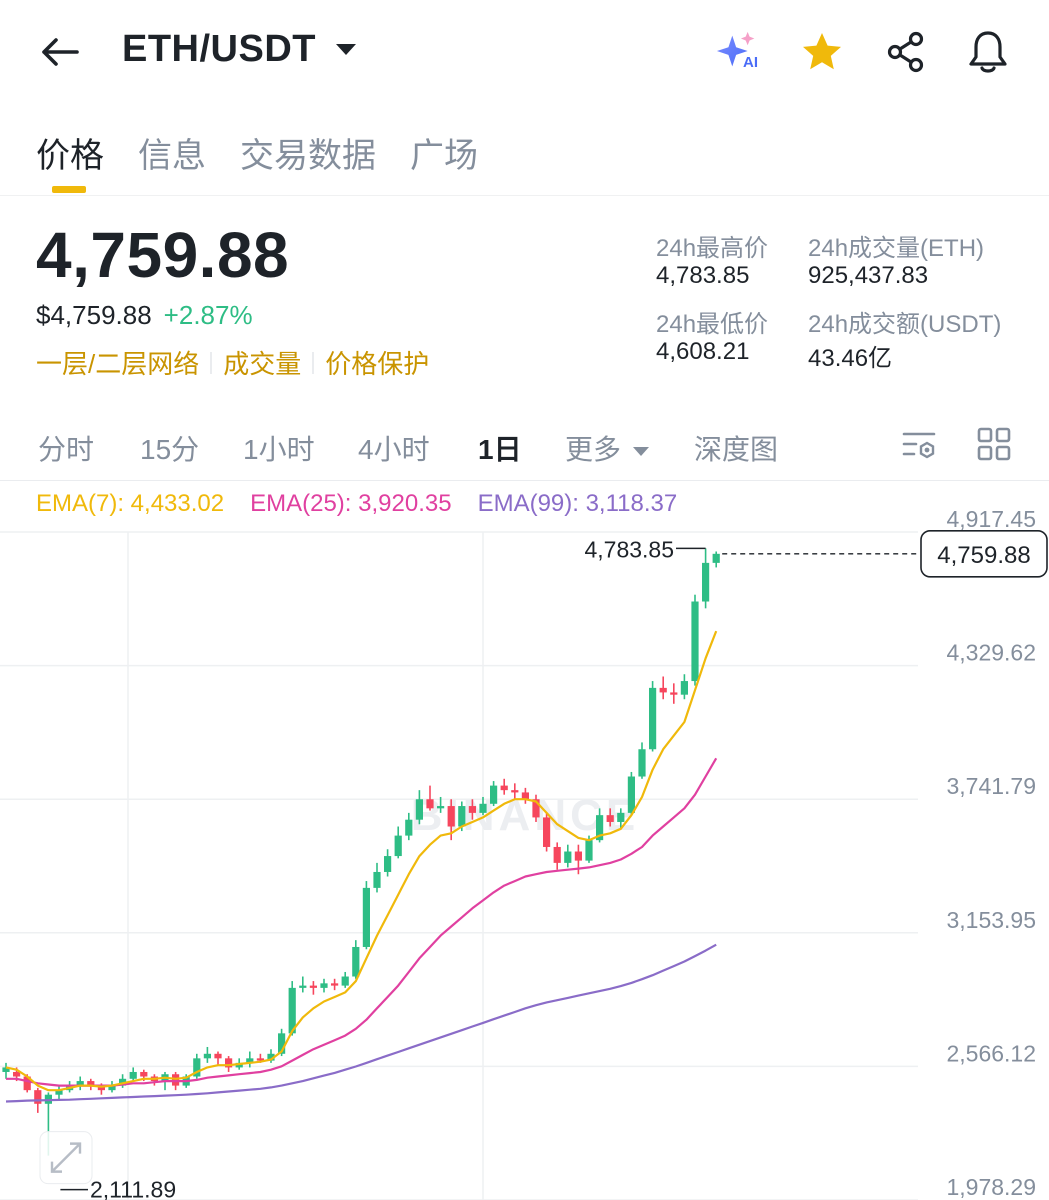 The image size is (1049, 1200). I want to click on tab-square: 广场, so click(444, 156).